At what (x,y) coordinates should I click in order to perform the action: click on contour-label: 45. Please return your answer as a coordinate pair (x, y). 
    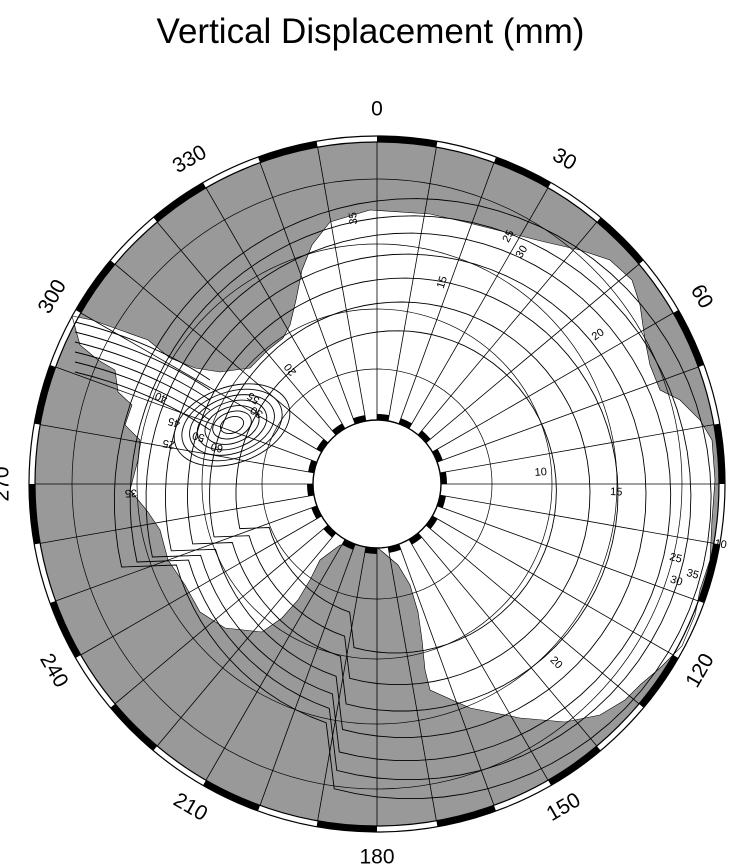
    Looking at the image, I should click on (174, 422).